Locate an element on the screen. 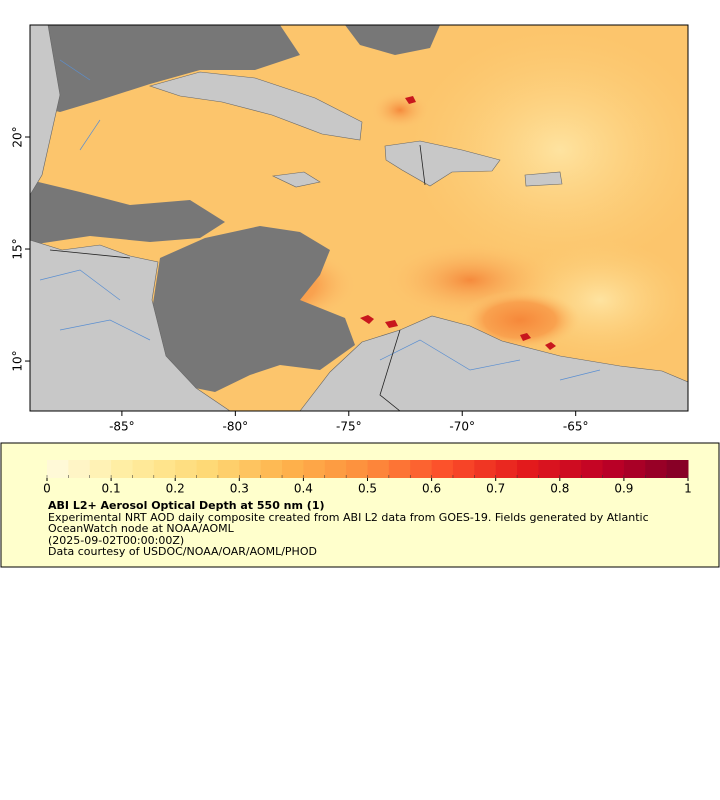 Image resolution: width=720 pixels, height=800 pixels. colorbar-tick-label: 0.5 is located at coordinates (367, 489).